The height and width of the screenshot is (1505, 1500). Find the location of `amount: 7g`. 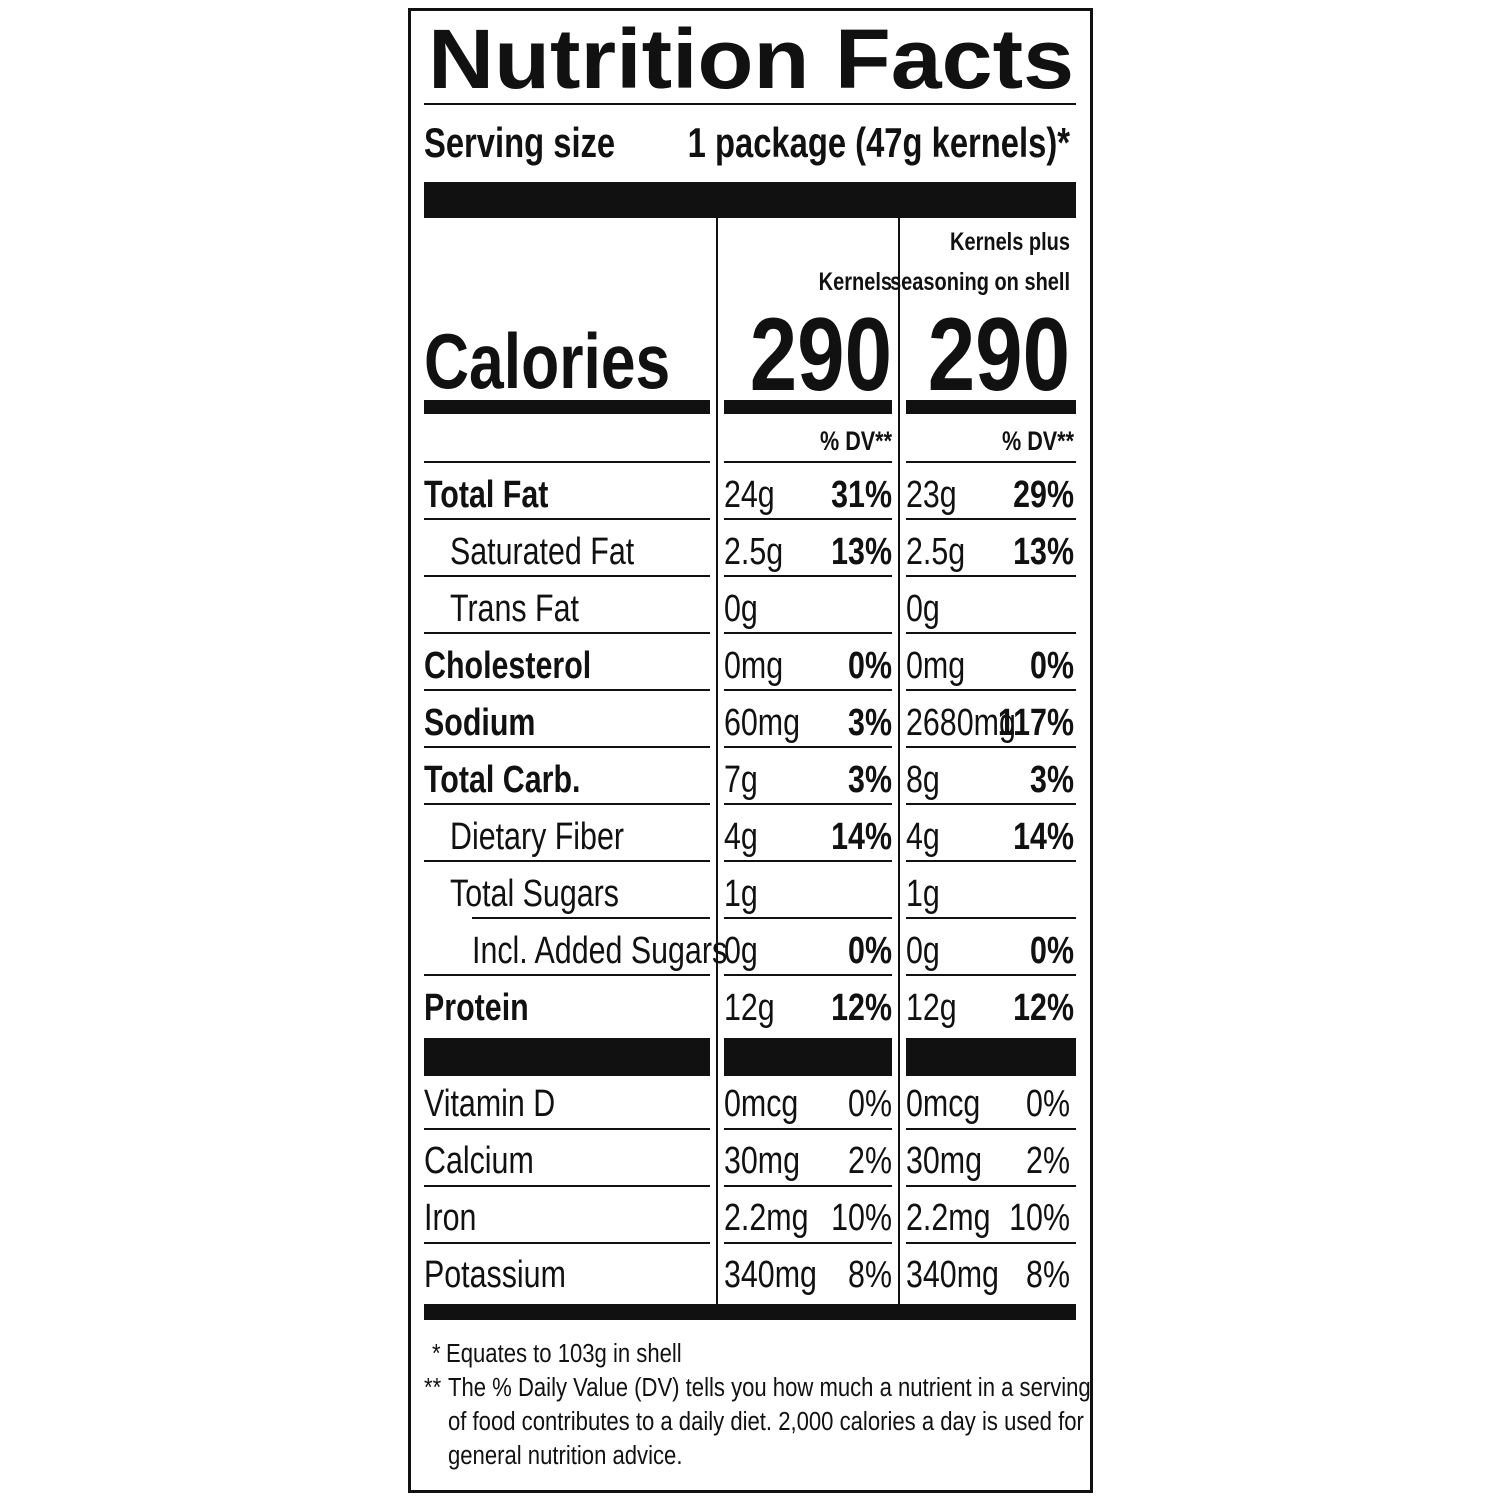

amount: 7g is located at coordinates (741, 780).